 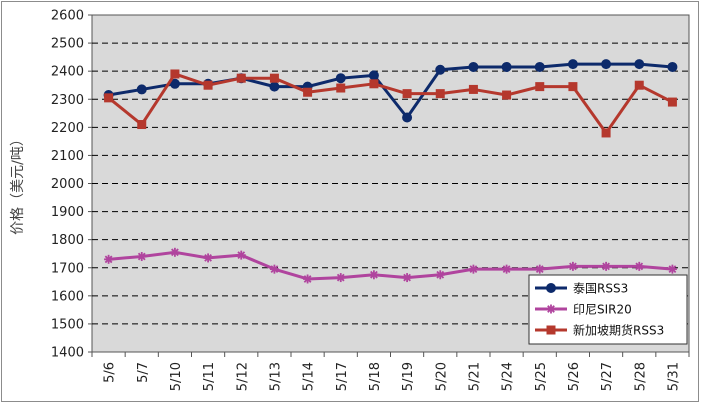 I want to click on x-tick-label: 5/20, so click(x=441, y=376).